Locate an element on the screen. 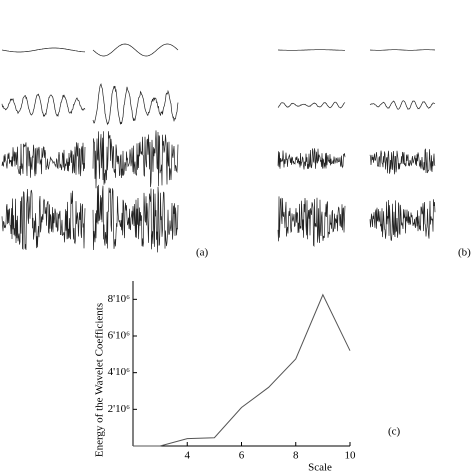 Image resolution: width=474 pixels, height=474 pixels. x-tick-label: 4 is located at coordinates (188, 456).